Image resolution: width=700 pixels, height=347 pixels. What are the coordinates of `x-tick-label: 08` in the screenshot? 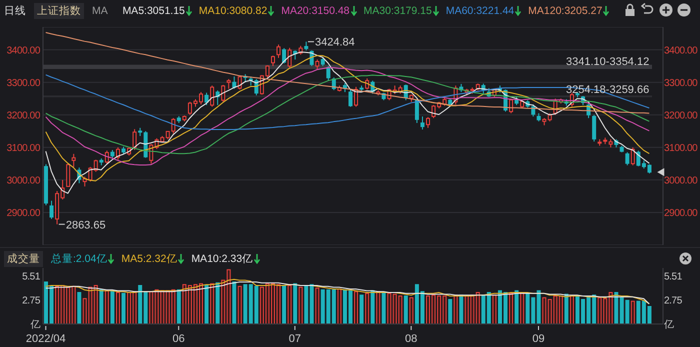 It's located at (411, 339).